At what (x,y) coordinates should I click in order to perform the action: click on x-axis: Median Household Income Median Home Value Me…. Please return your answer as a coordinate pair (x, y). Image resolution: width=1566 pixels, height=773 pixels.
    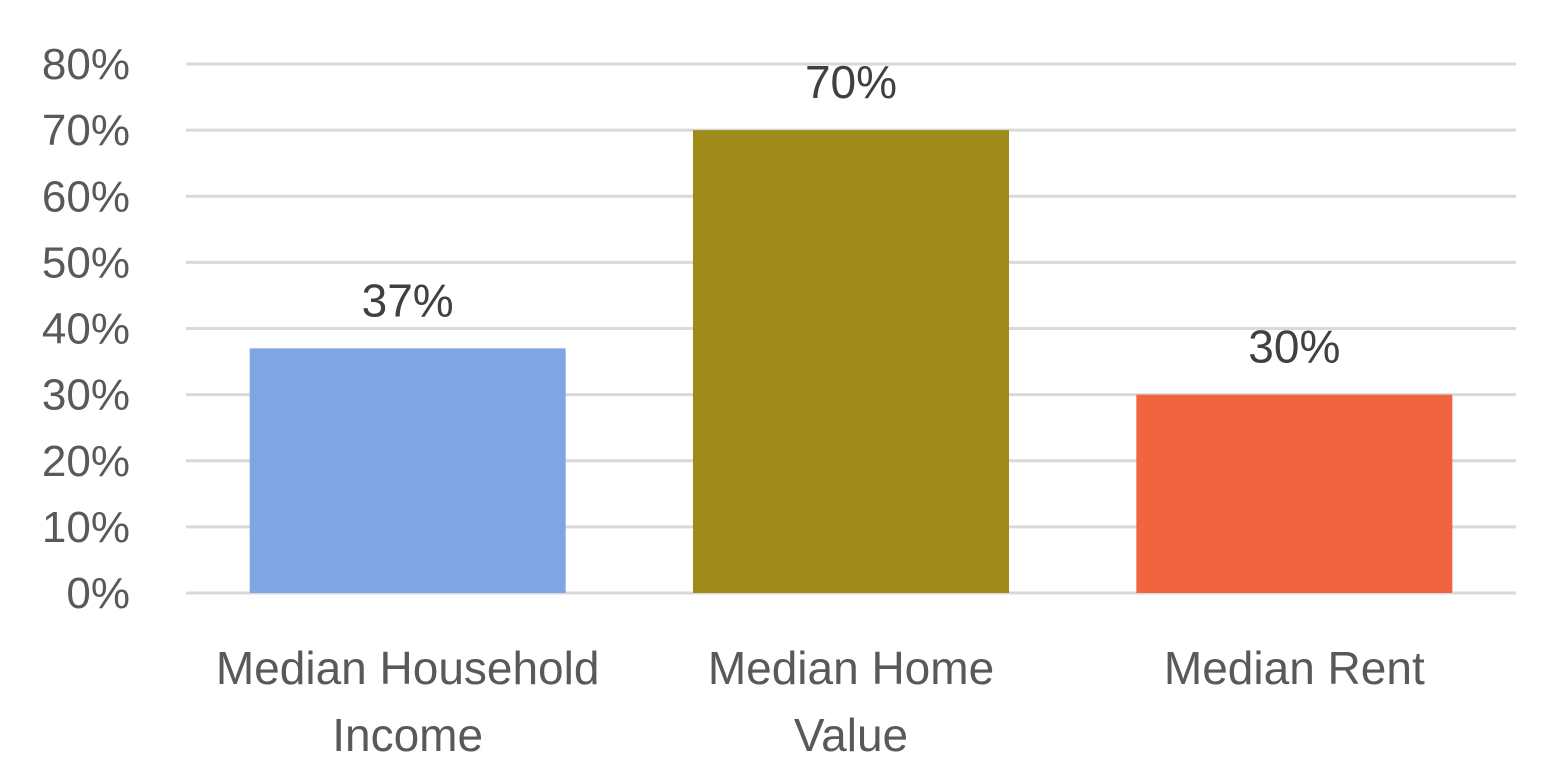
    Looking at the image, I should click on (820, 701).